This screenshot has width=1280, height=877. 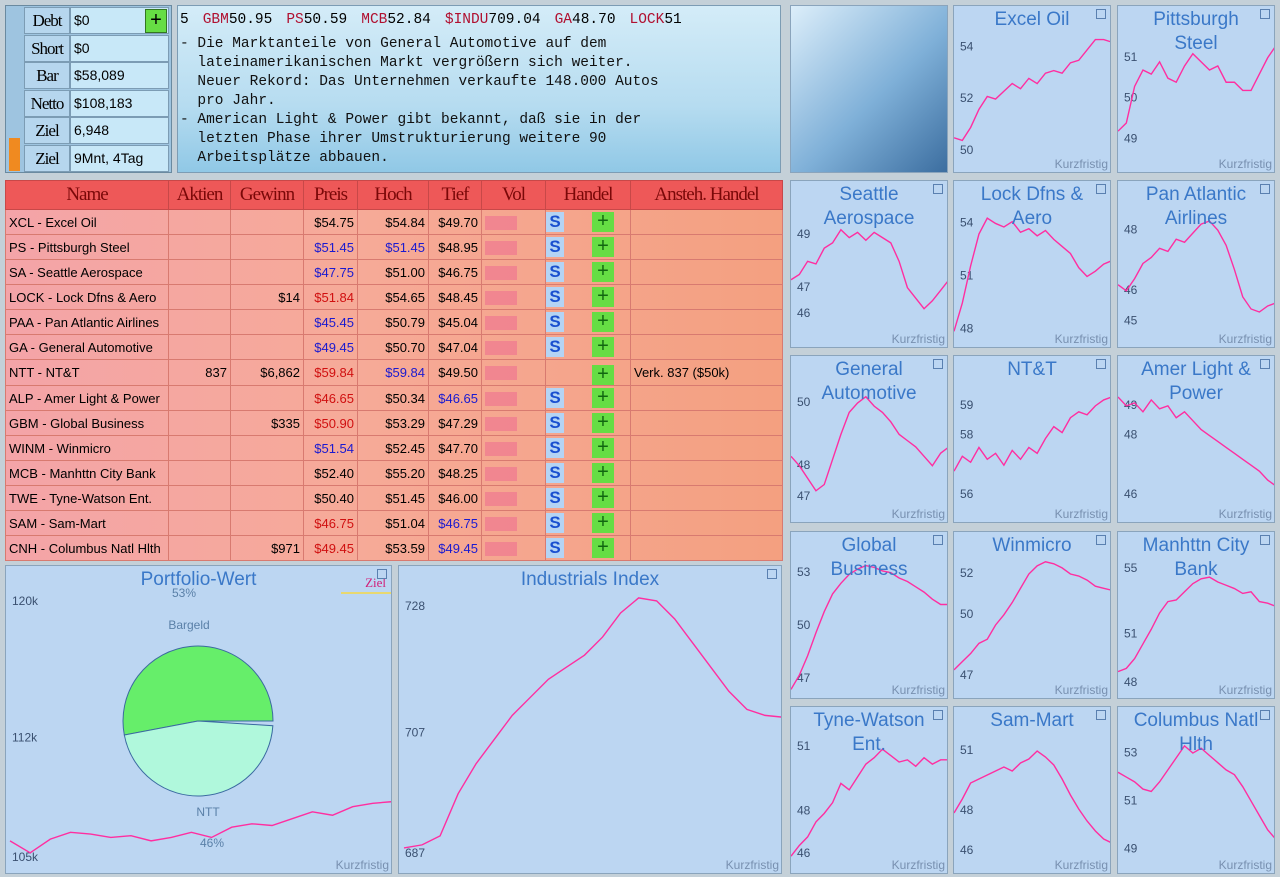 What do you see at coordinates (334, 272) in the screenshot?
I see `cell-text: $47.75` at bounding box center [334, 272].